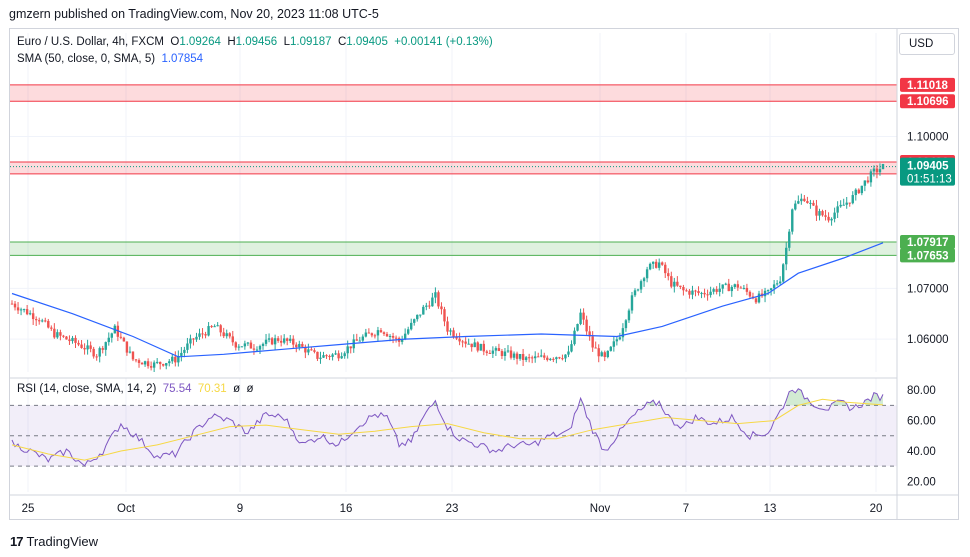 The width and height of the screenshot is (970, 557). I want to click on symbol-name: Euro / U.S. Dollar, 4h, FXCM, so click(90, 42).